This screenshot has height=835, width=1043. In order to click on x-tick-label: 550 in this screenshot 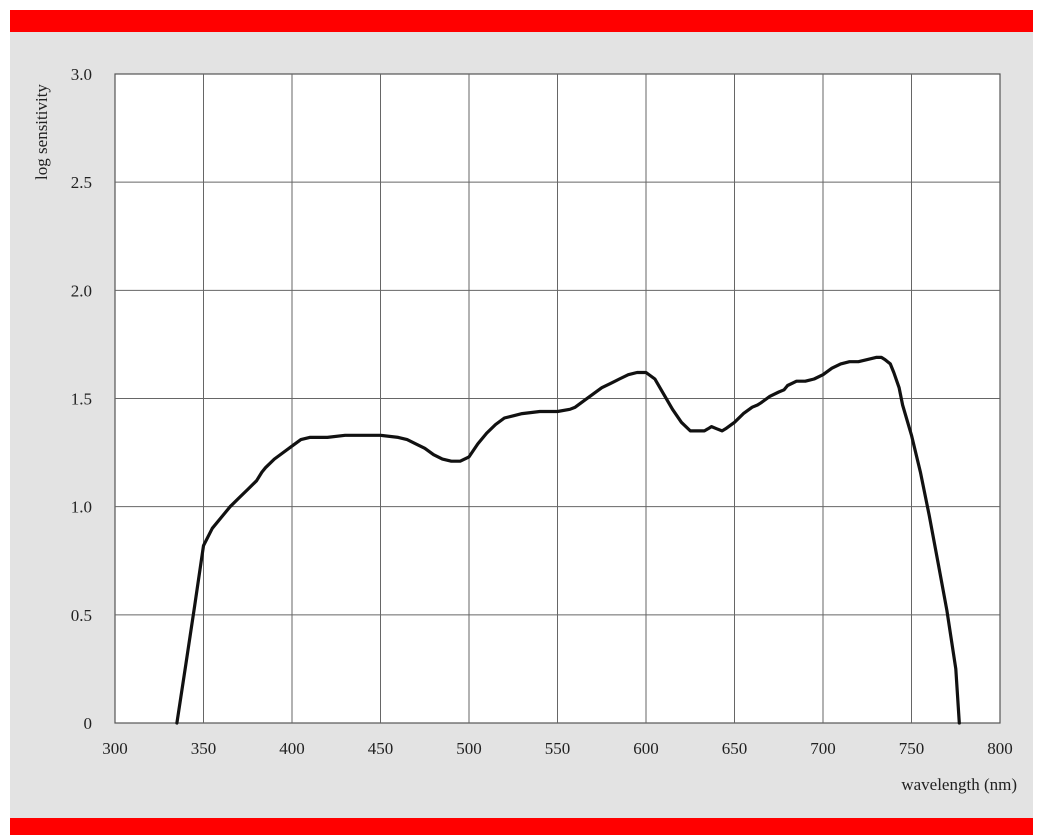, I will do `click(558, 748)`.